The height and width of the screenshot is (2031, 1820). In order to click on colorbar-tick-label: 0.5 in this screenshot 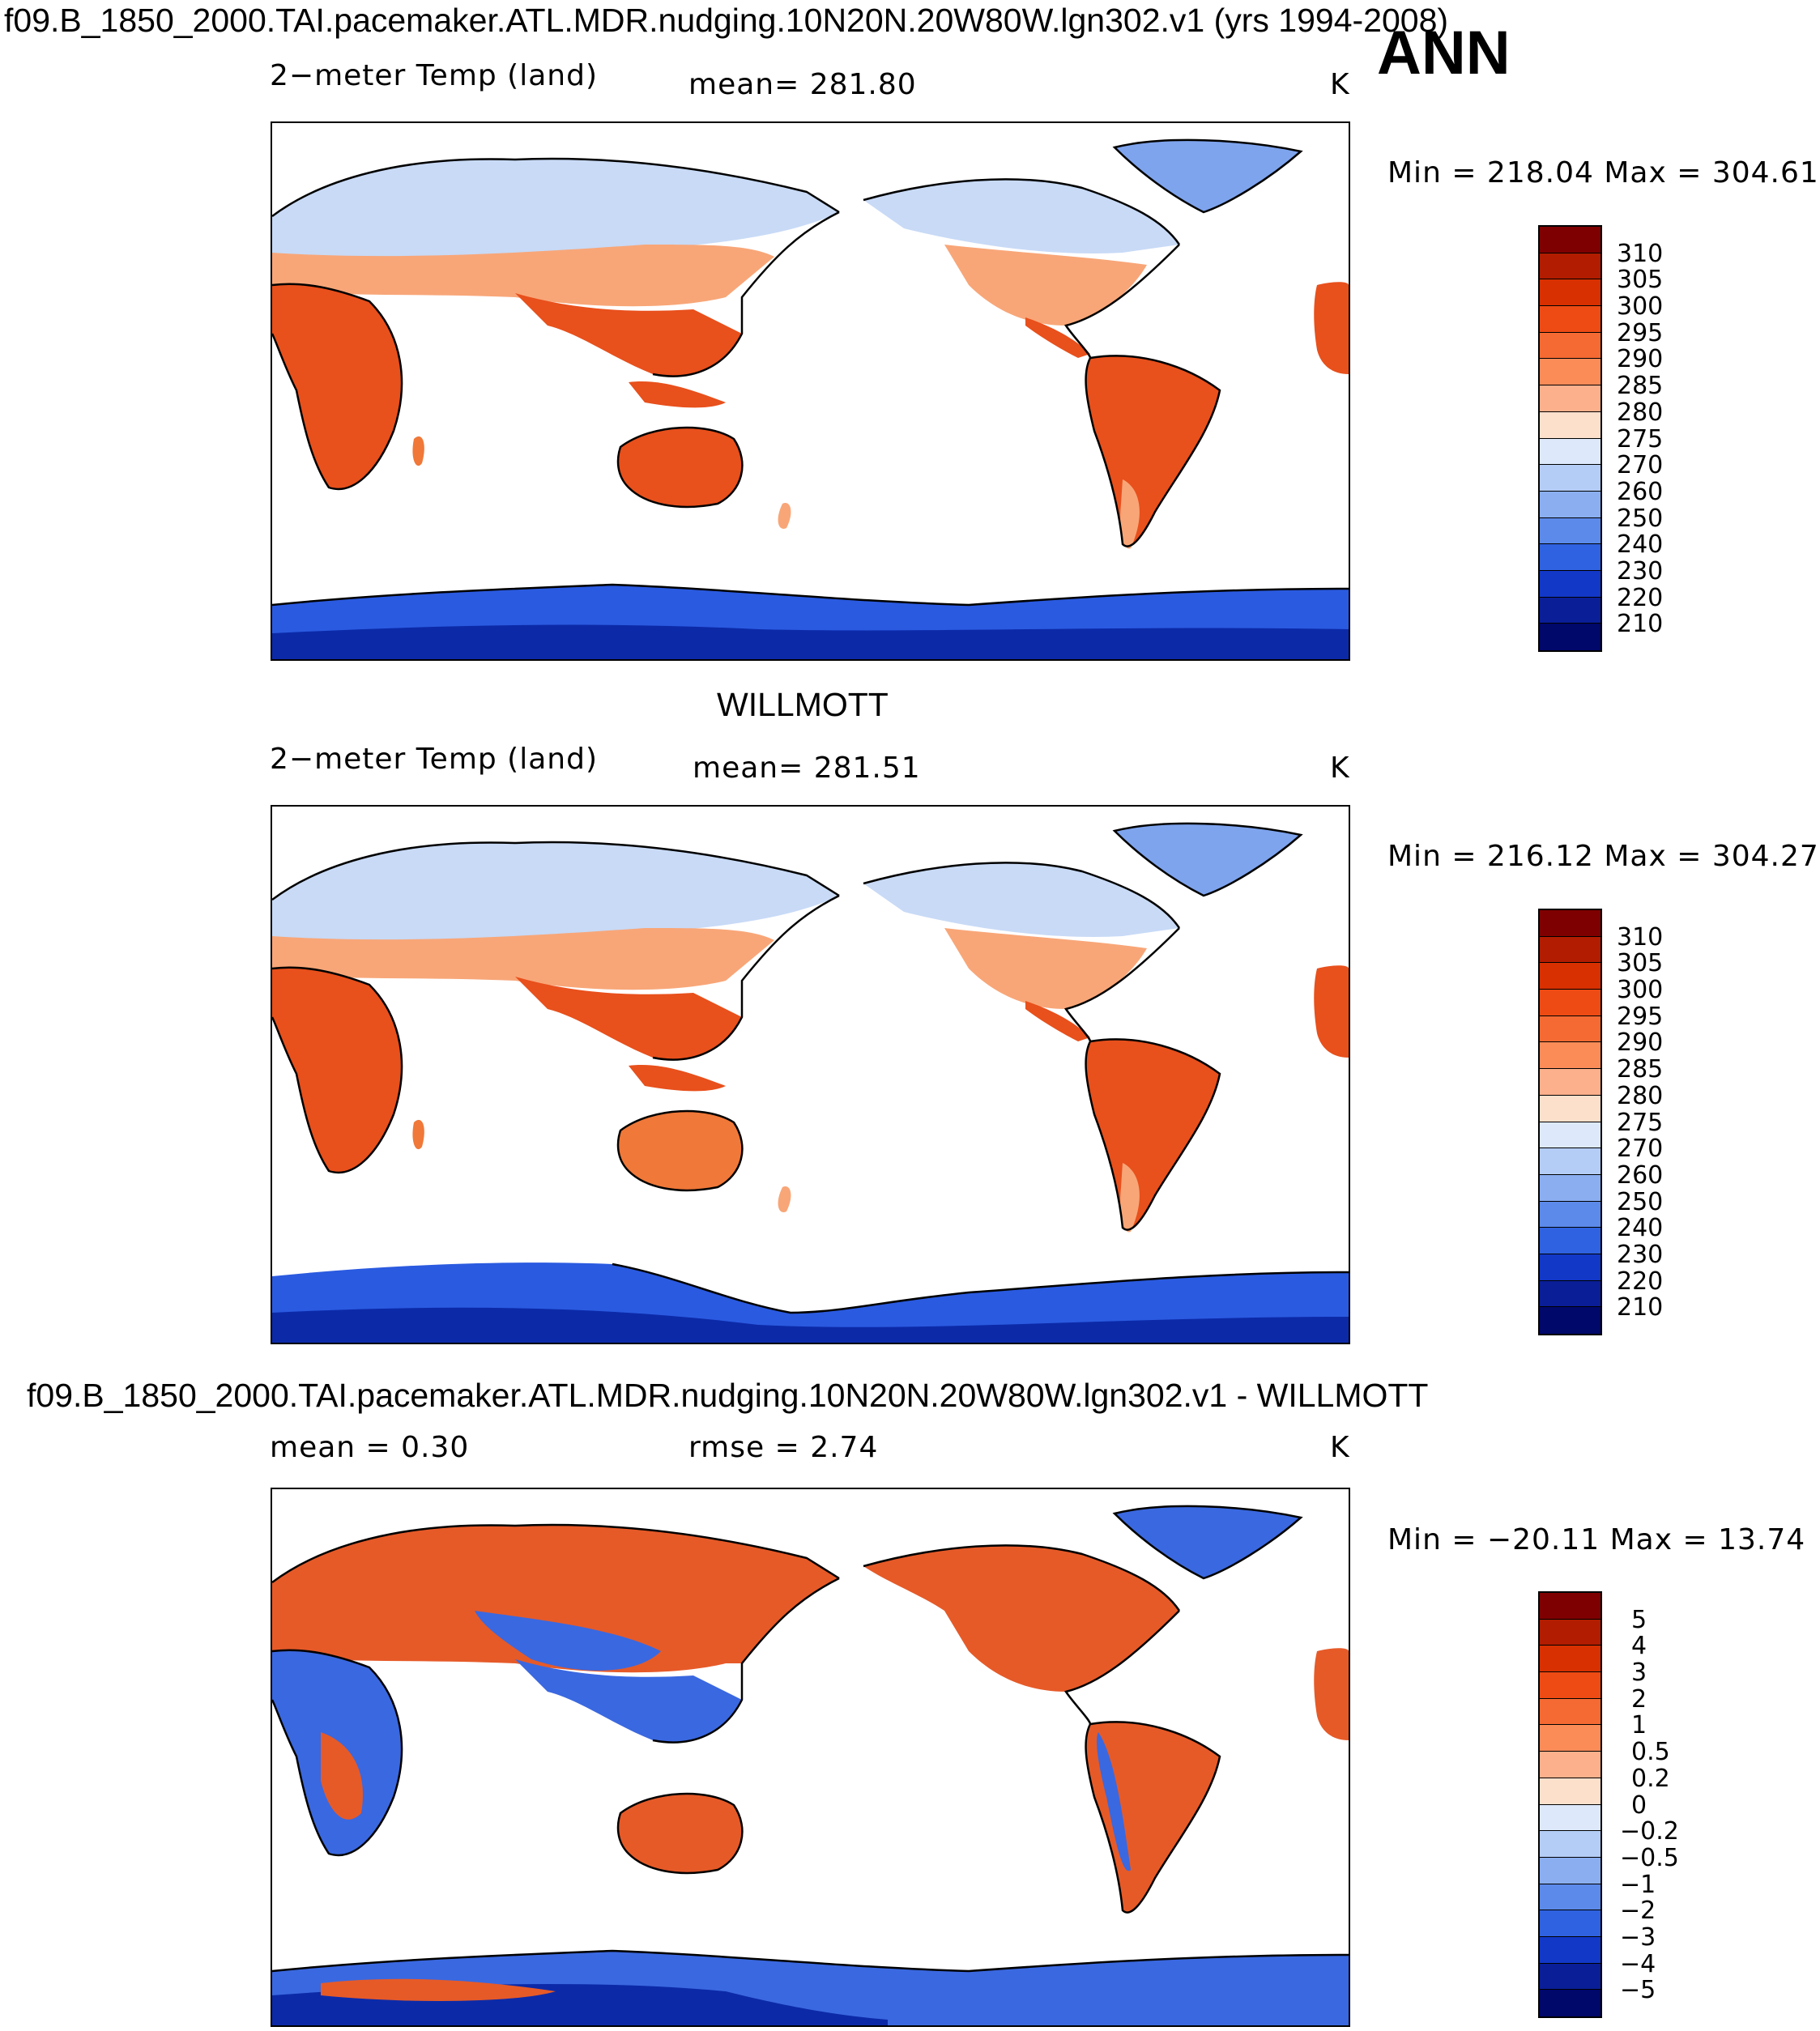, I will do `click(1650, 1752)`.